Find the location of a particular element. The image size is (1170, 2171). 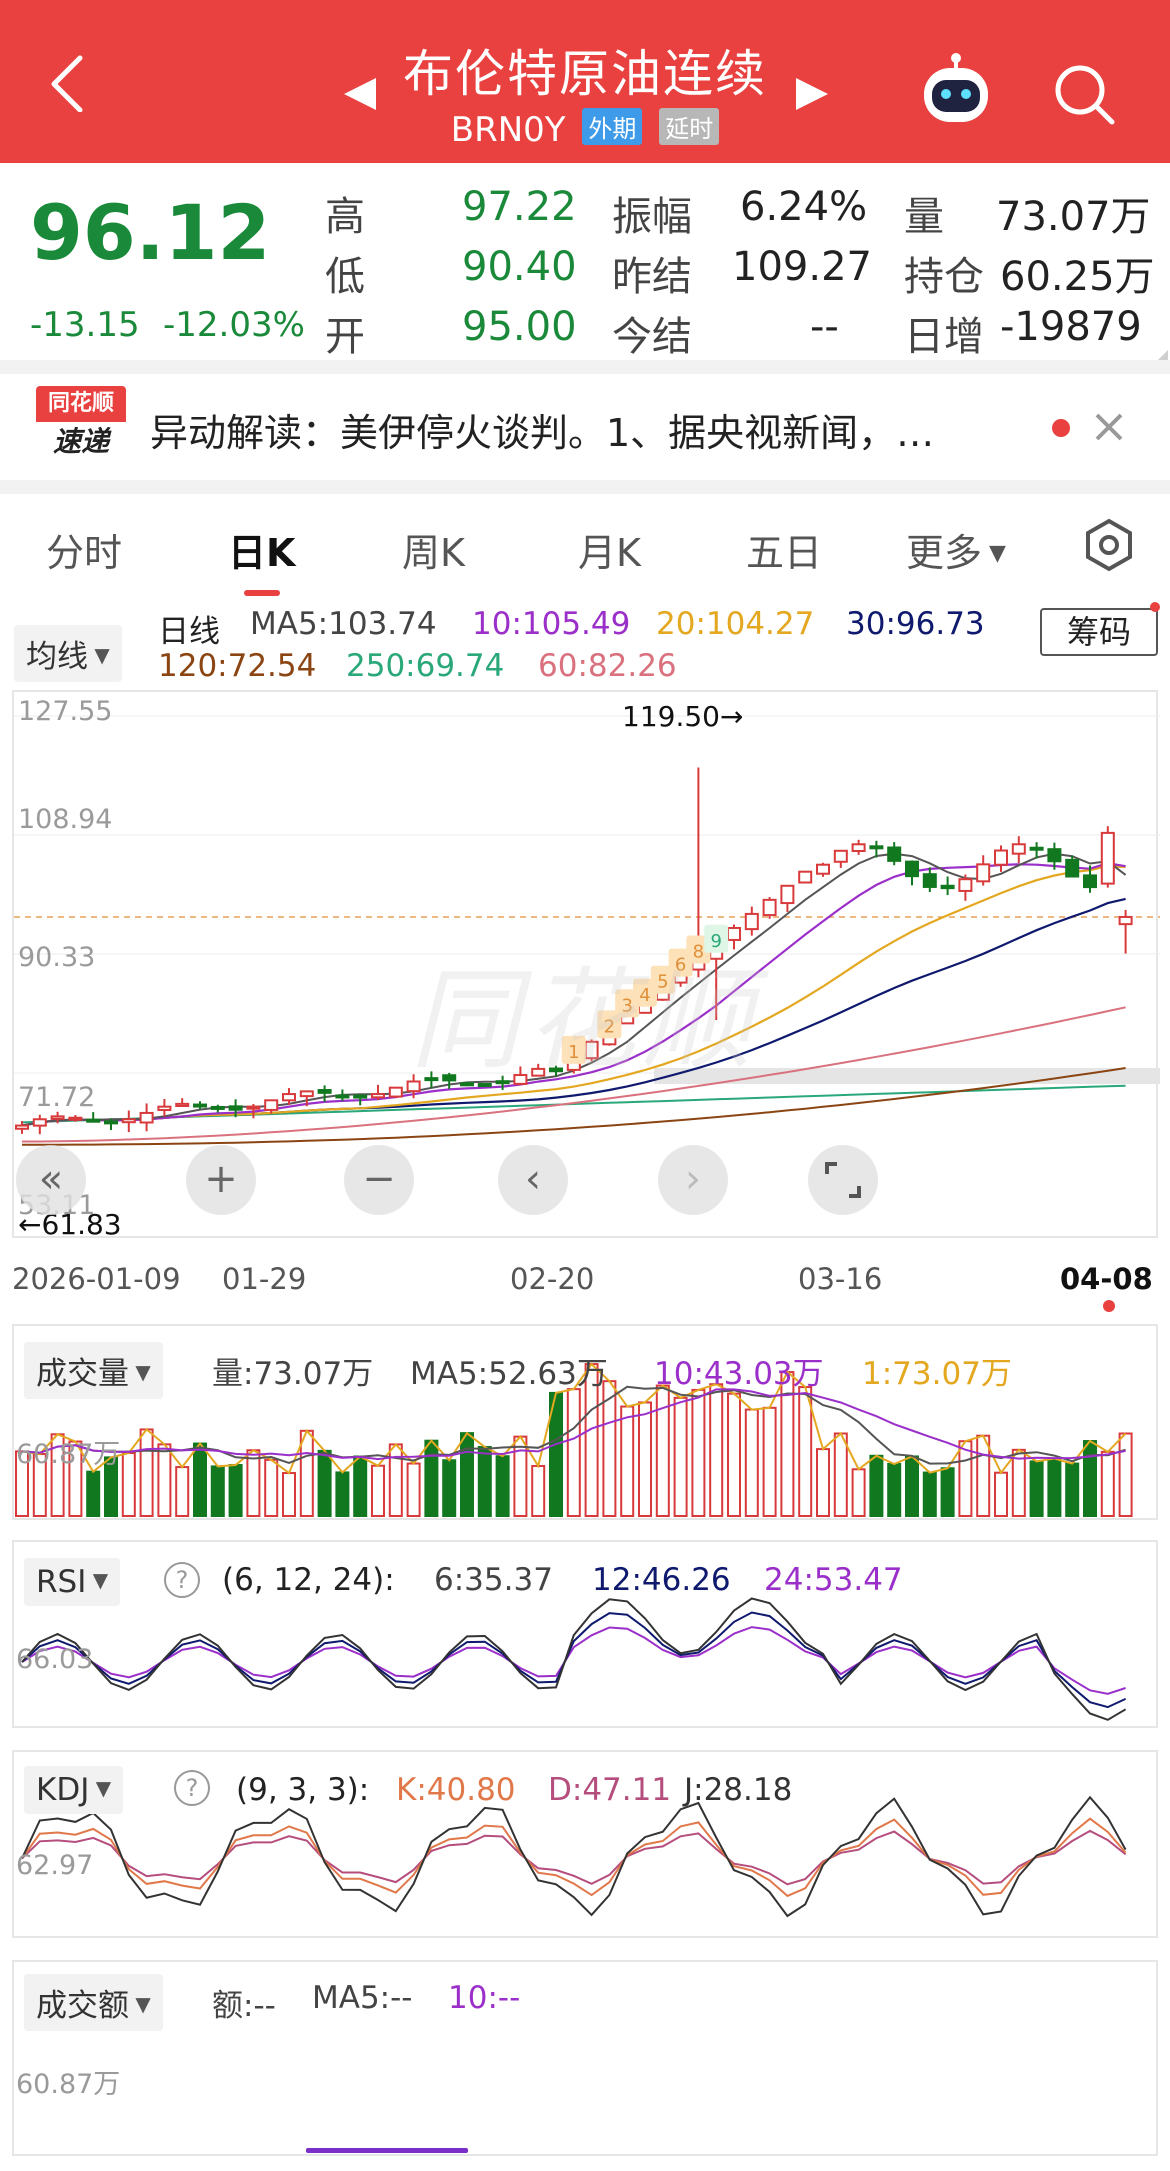

daily-change-value: -19879 is located at coordinates (1071, 327).